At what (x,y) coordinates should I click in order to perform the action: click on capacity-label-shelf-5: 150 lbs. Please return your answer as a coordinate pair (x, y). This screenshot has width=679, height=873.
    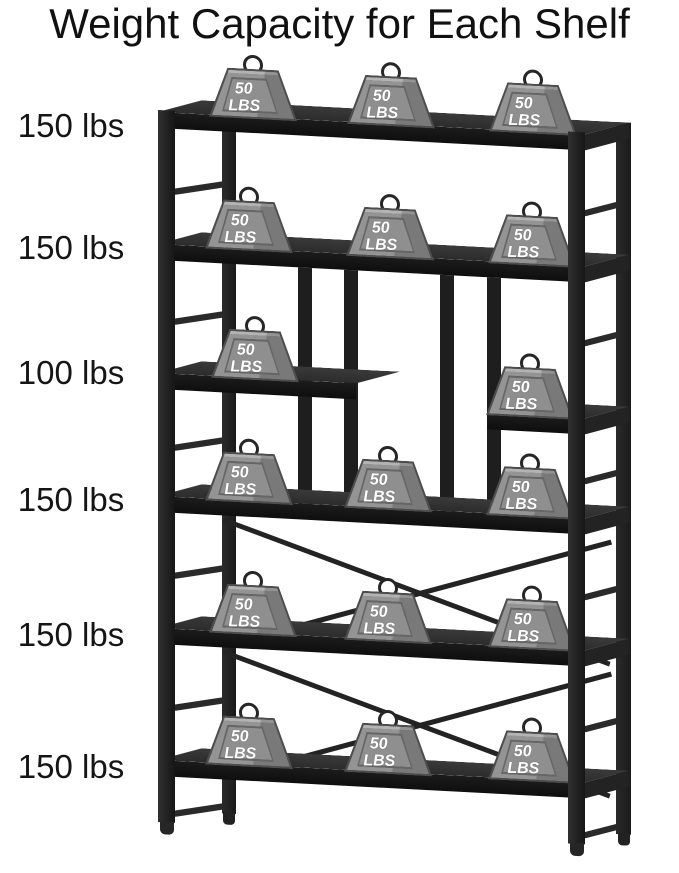
    Looking at the image, I should click on (71, 634).